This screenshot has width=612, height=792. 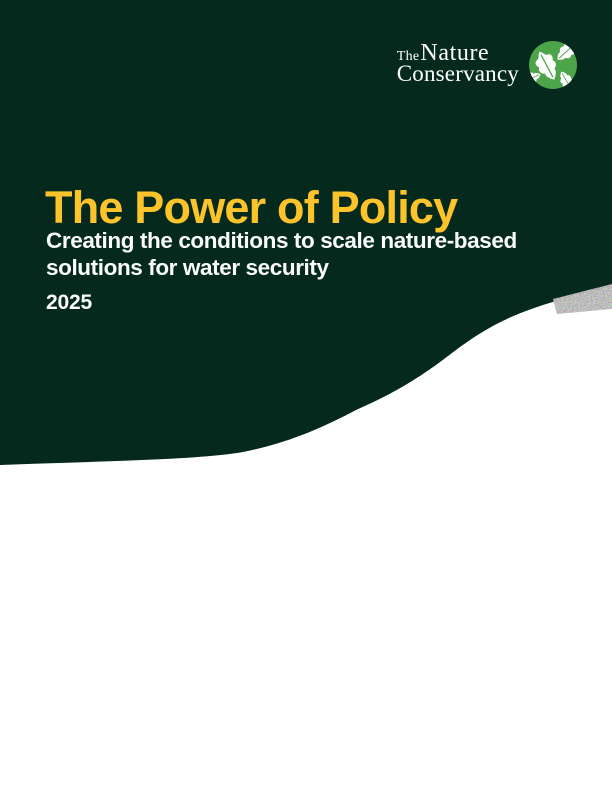 I want to click on tnc-logo: The Nature Conservancy, so click(x=487, y=65).